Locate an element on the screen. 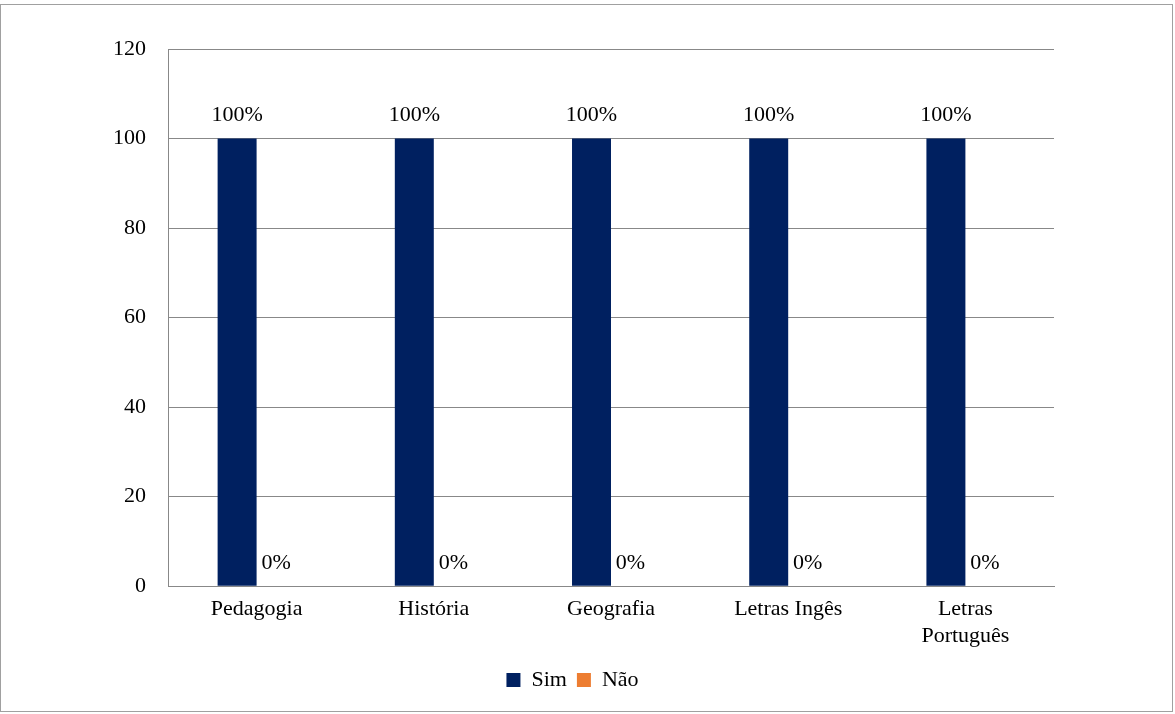 Image resolution: width=1175 pixels, height=714 pixels. x-tick-label: Pedagogia is located at coordinates (256, 608).